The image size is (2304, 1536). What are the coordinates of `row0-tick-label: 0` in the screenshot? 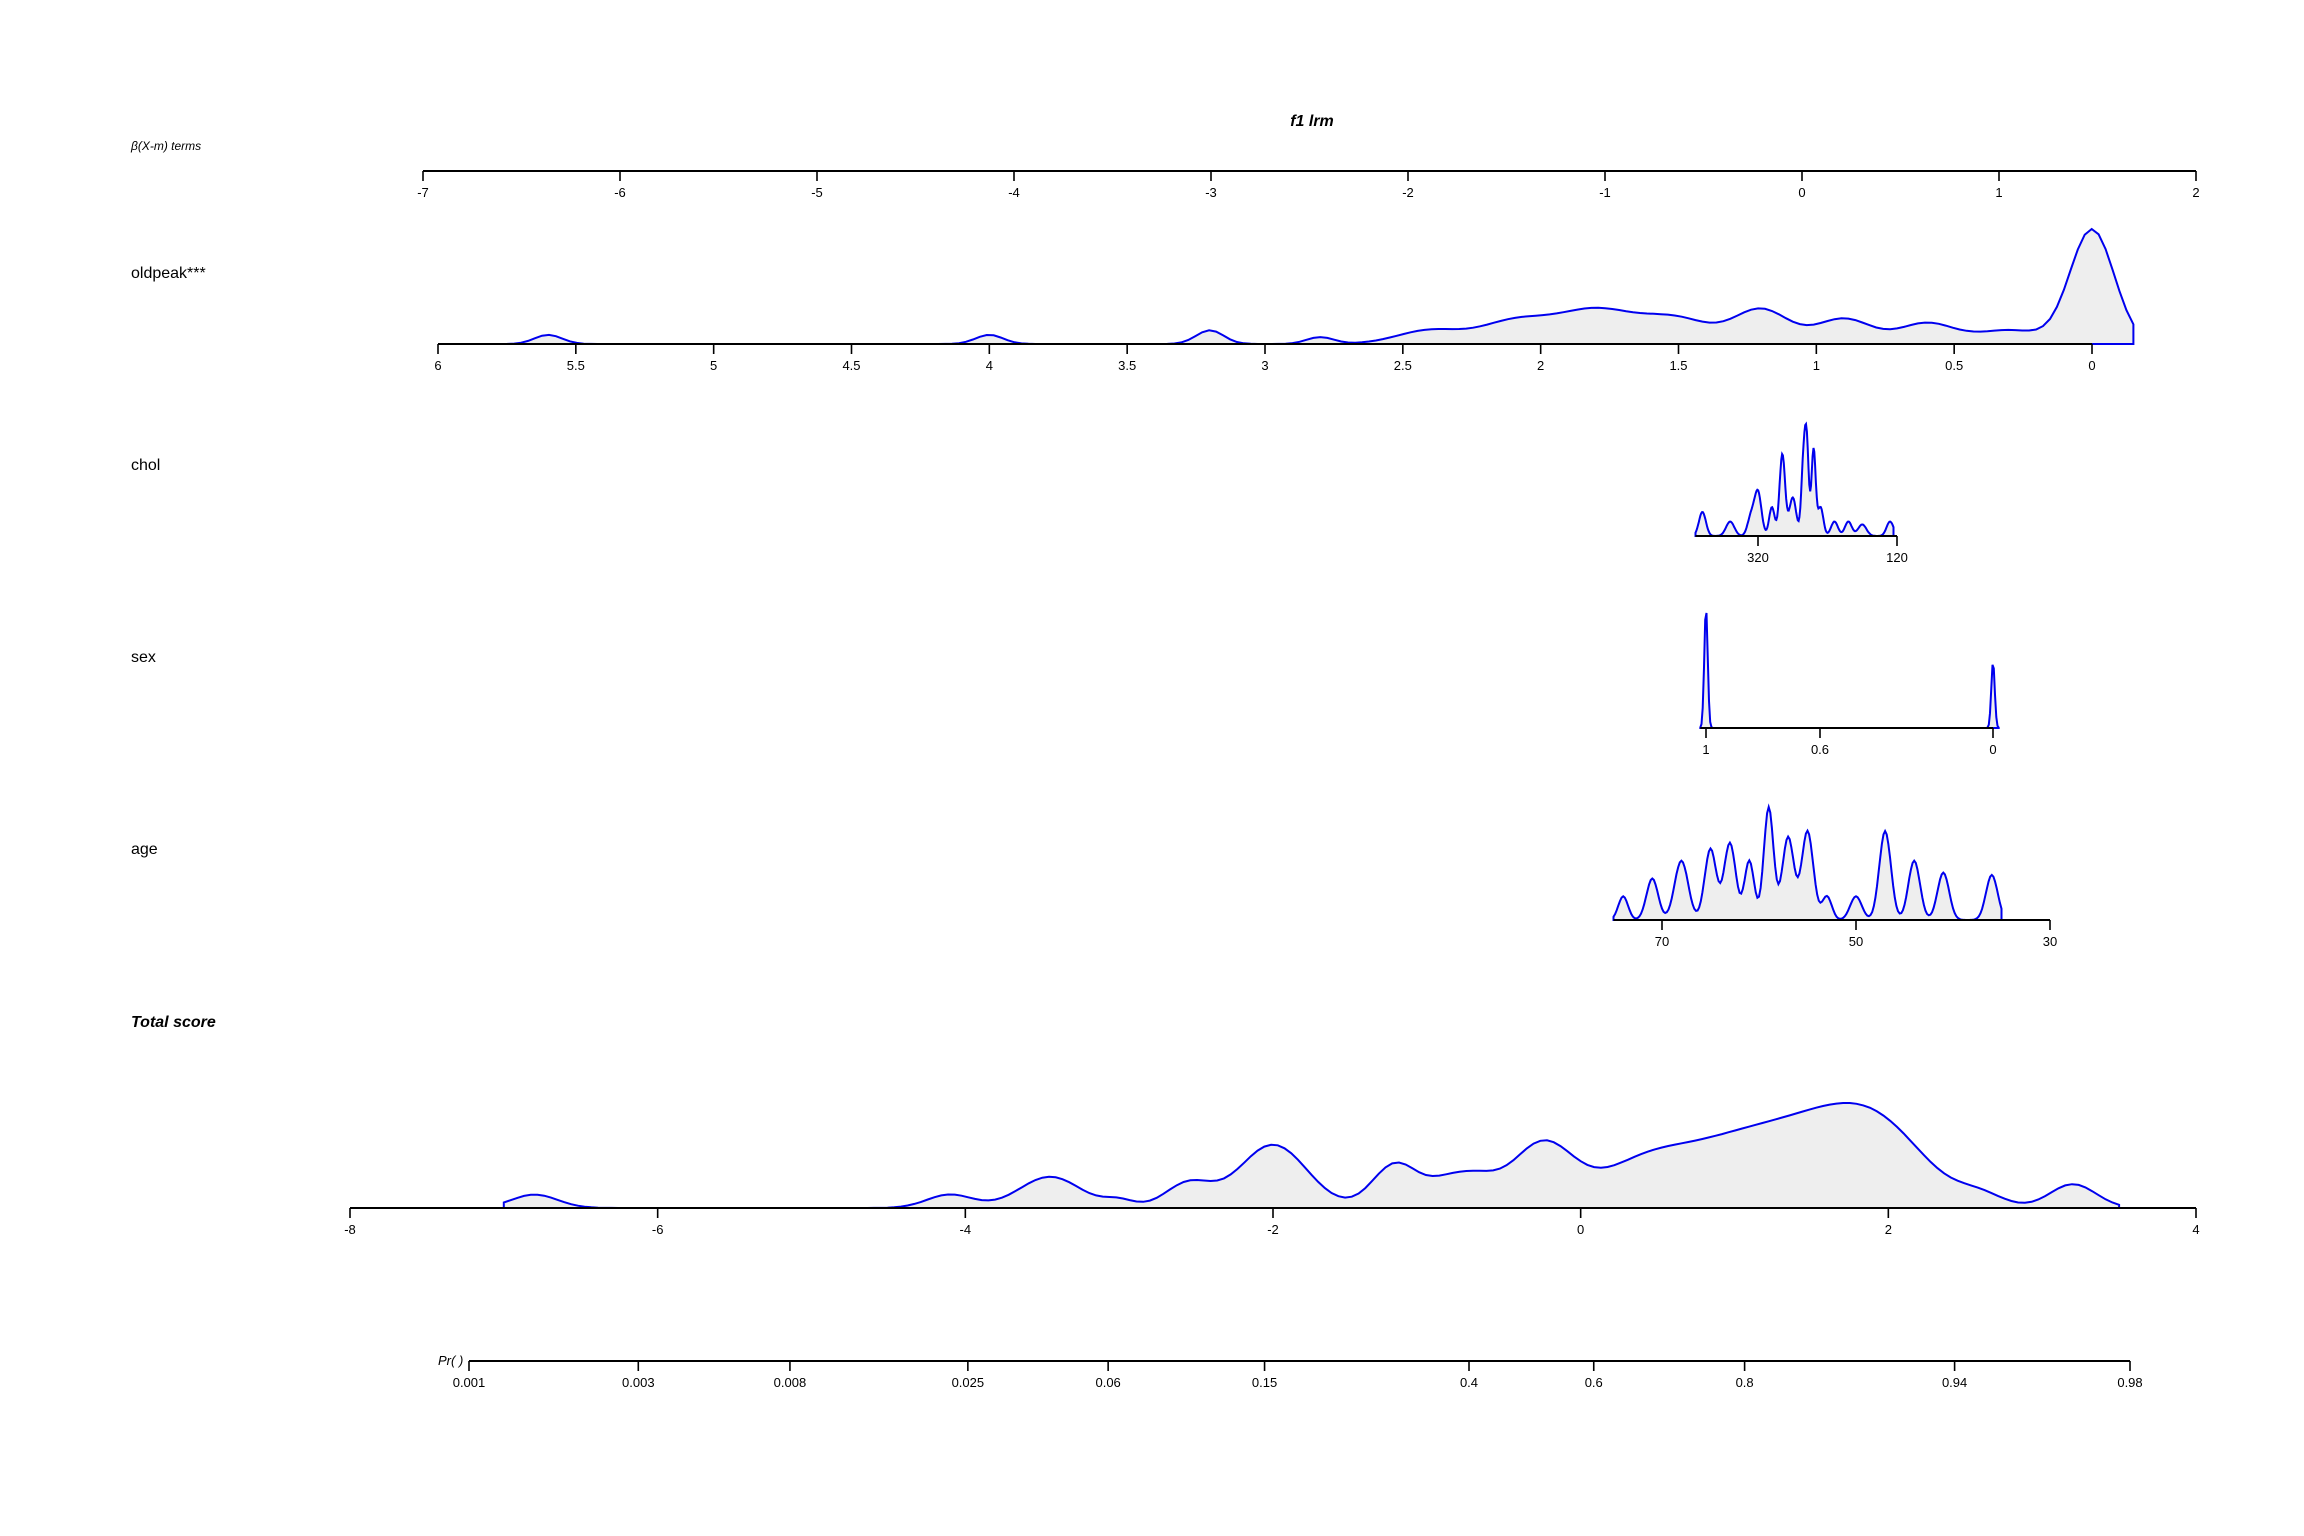 It's located at (2091, 365).